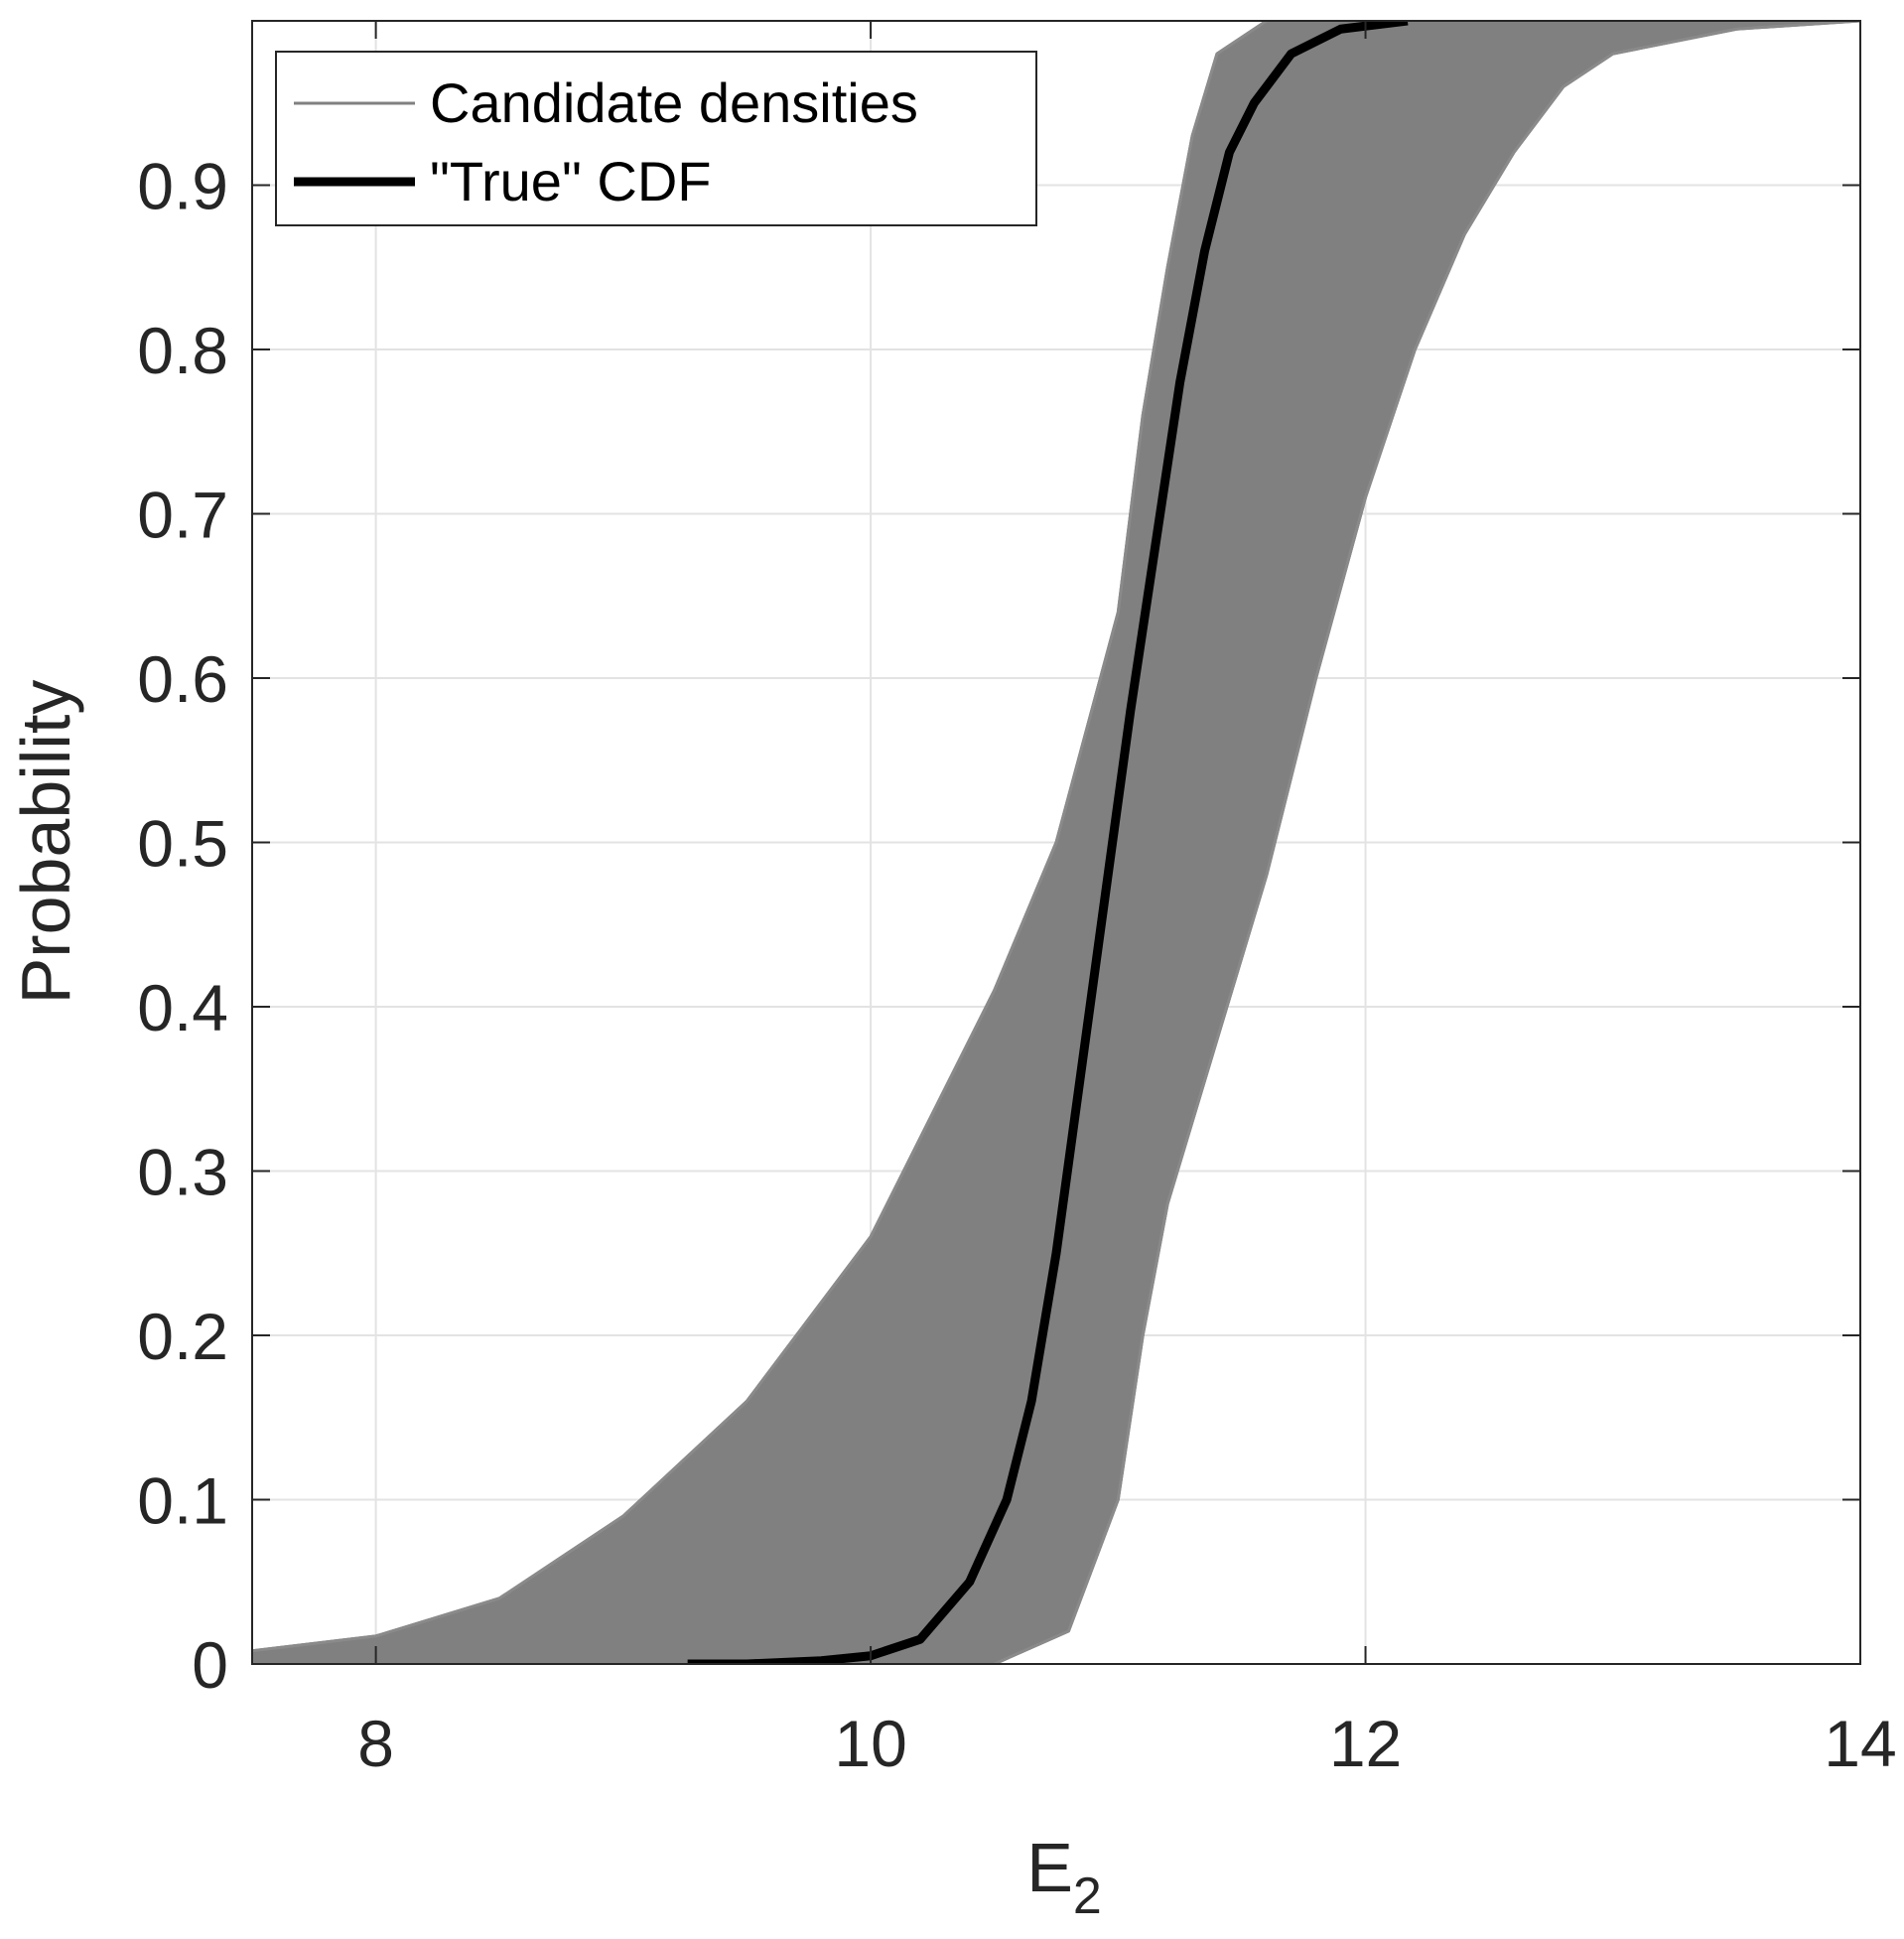 The height and width of the screenshot is (1939, 1904). What do you see at coordinates (870, 1744) in the screenshot?
I see `x-tick-label-10: 10` at bounding box center [870, 1744].